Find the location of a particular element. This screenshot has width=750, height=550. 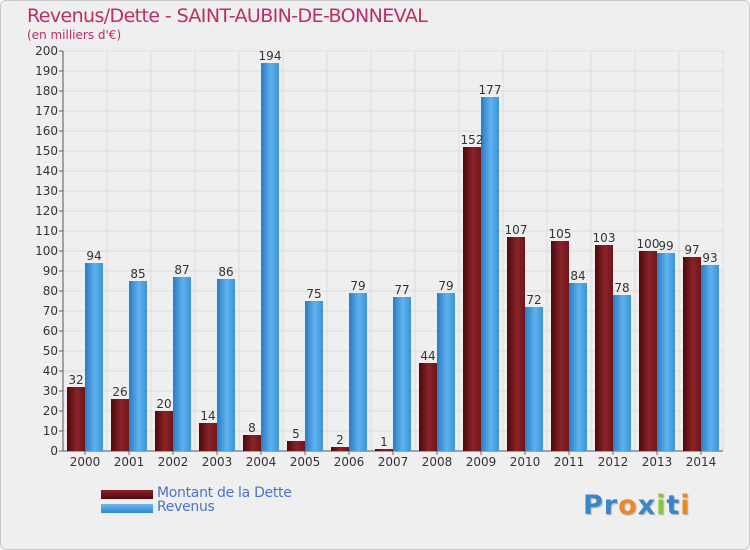

logo-letter: t is located at coordinates (673, 505).